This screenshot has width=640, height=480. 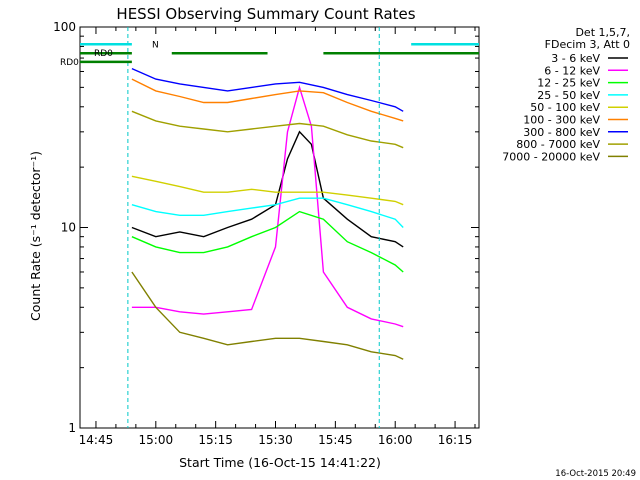 I want to click on y-tick-label: 100, so click(x=64, y=27).